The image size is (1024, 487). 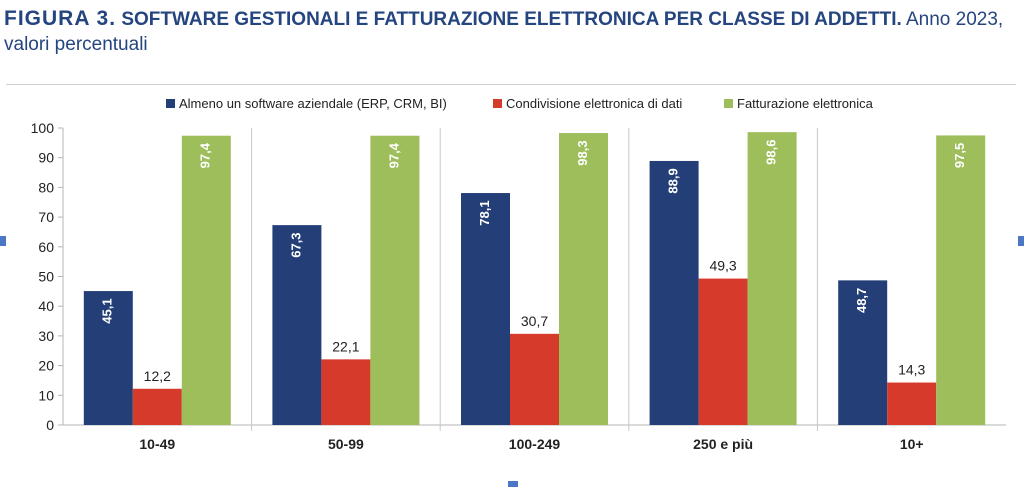 What do you see at coordinates (959, 155) in the screenshot?
I see `data-label-s3-5: 97,5` at bounding box center [959, 155].